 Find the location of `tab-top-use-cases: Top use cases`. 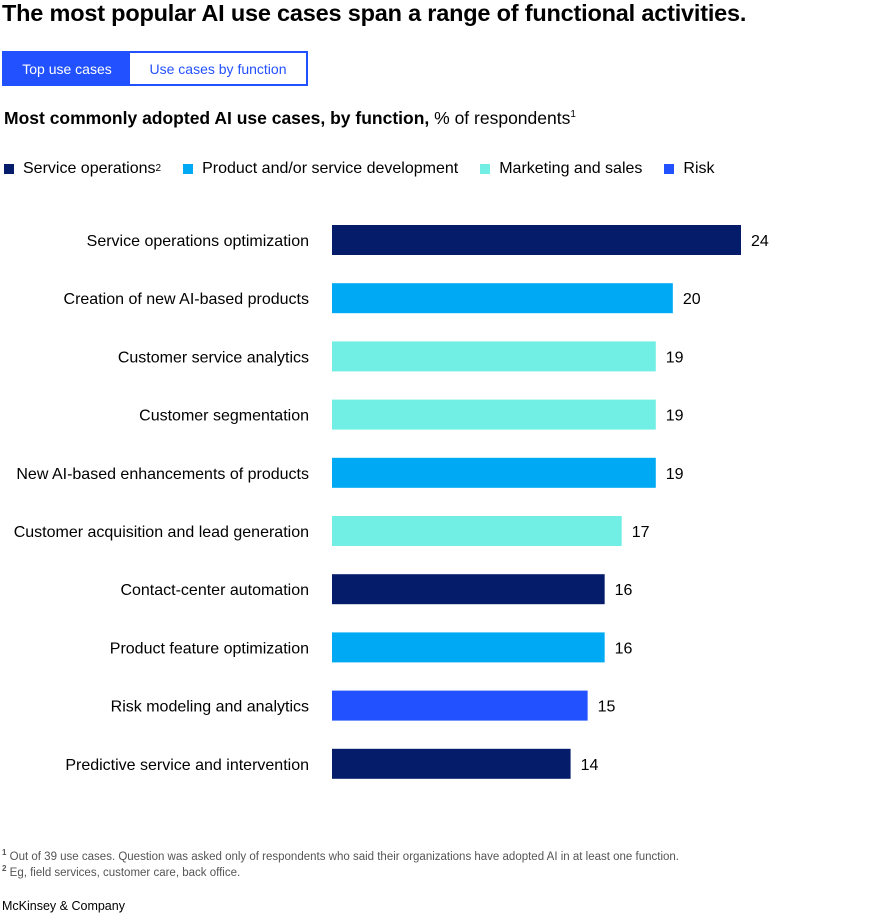

tab-top-use-cases: Top use cases is located at coordinates (67, 68).